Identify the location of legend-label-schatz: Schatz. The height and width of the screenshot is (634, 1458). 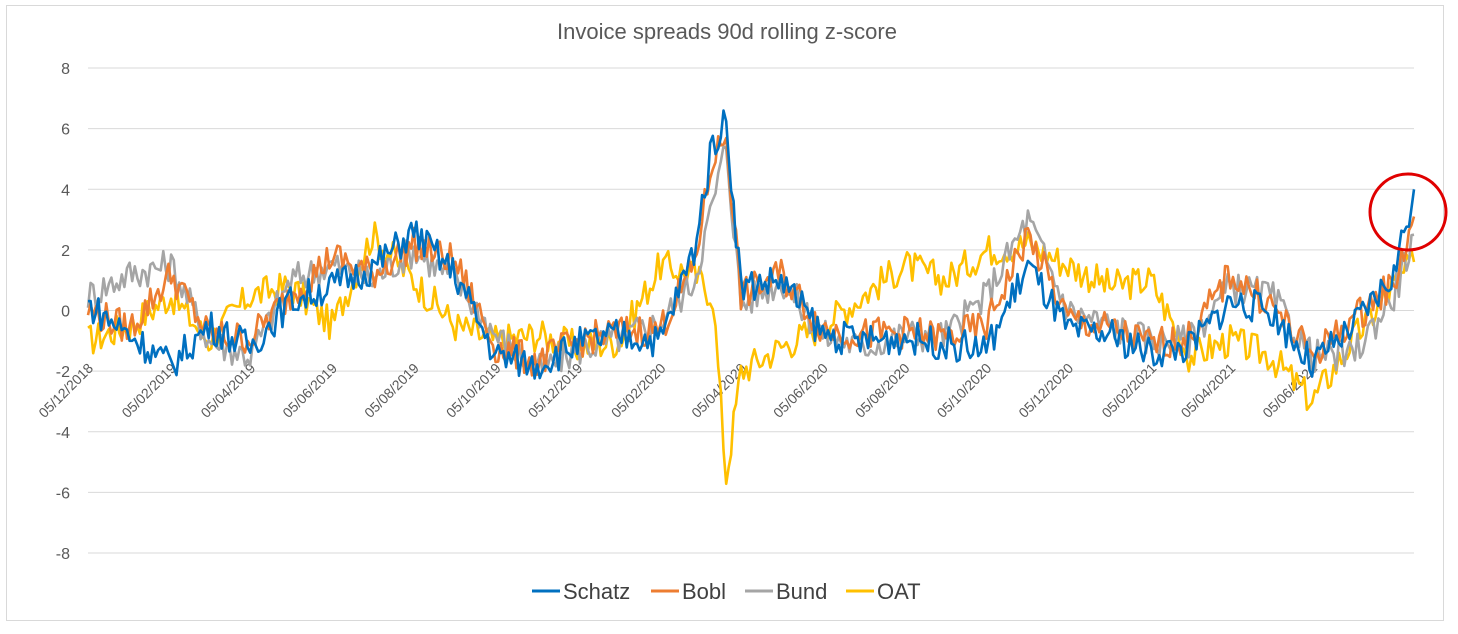
(596, 591).